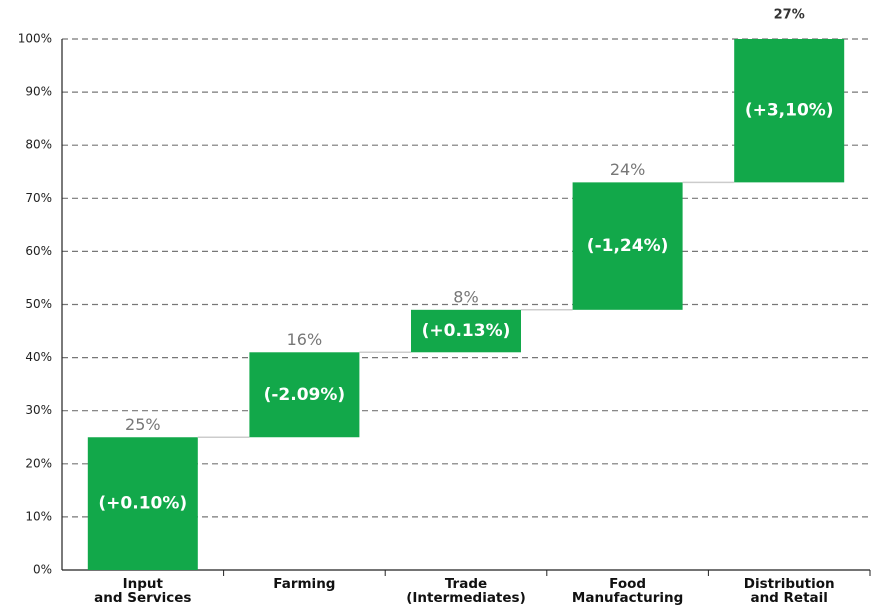  Describe the element at coordinates (789, 591) in the screenshot. I see `x-tick-label: Distribution and Retail` at that location.